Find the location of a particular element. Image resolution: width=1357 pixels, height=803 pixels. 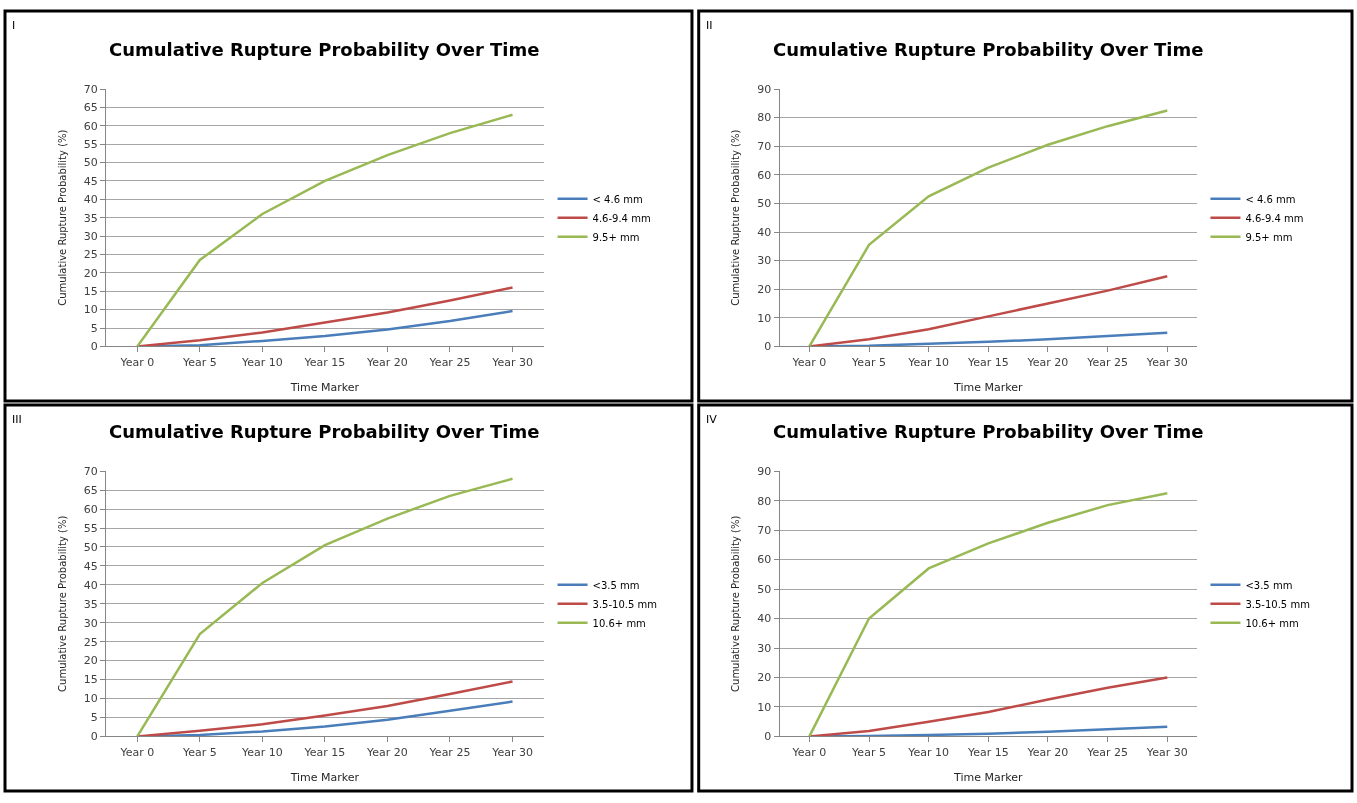

text: II is located at coordinates (709, 25).